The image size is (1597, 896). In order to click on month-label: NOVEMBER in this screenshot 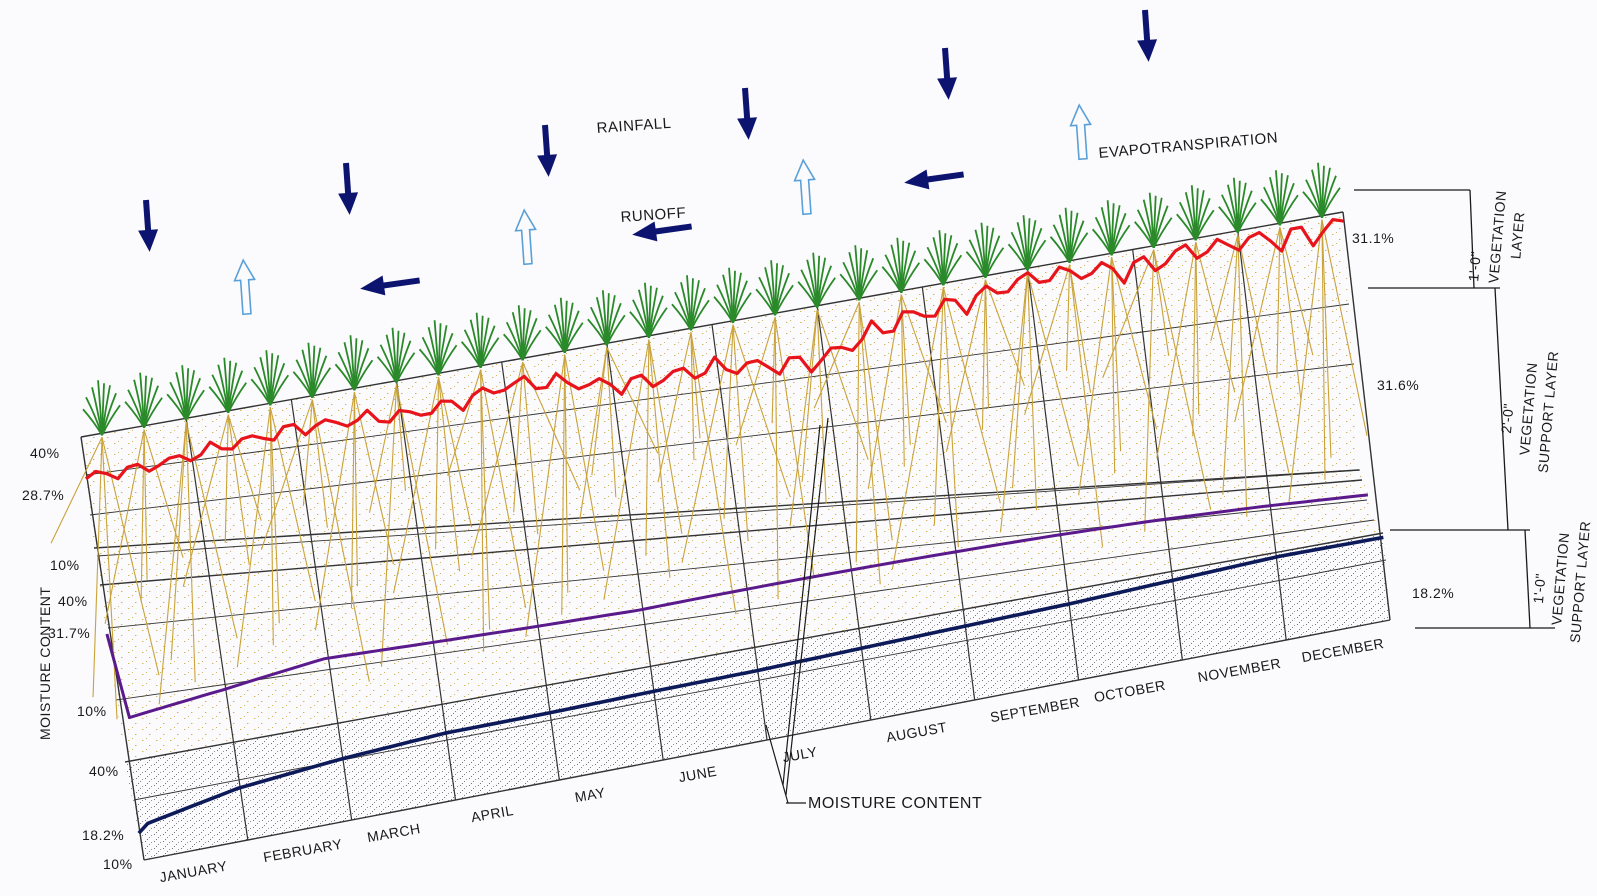, I will do `click(1240, 670)`.